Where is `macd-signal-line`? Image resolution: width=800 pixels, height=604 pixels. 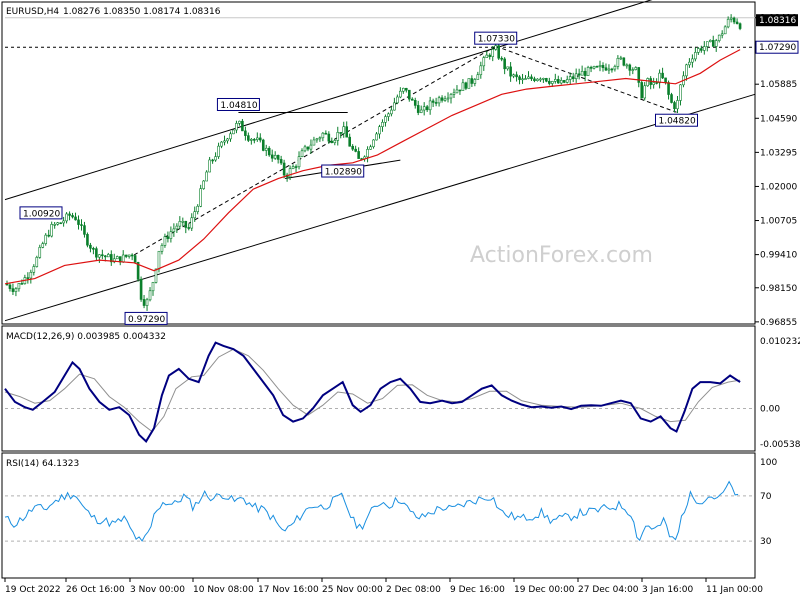
macd-signal-line is located at coordinates (372, 390).